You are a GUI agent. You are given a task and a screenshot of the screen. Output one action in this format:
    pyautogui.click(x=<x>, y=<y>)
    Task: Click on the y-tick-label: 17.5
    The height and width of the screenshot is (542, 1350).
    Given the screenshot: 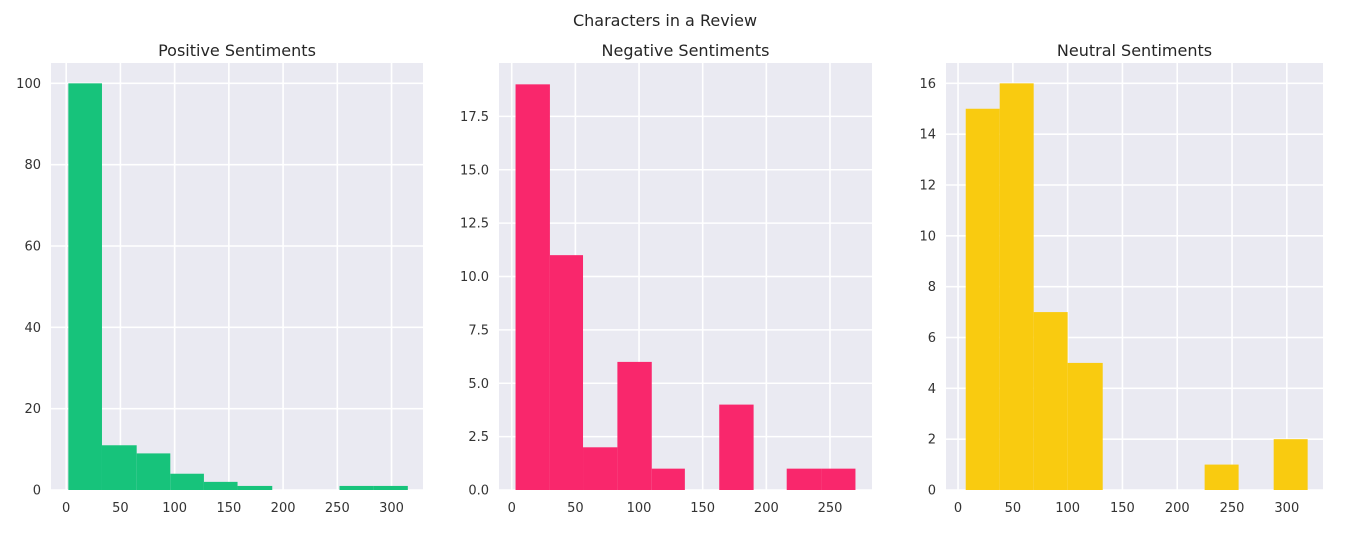 What is the action you would take?
    pyautogui.click(x=474, y=117)
    